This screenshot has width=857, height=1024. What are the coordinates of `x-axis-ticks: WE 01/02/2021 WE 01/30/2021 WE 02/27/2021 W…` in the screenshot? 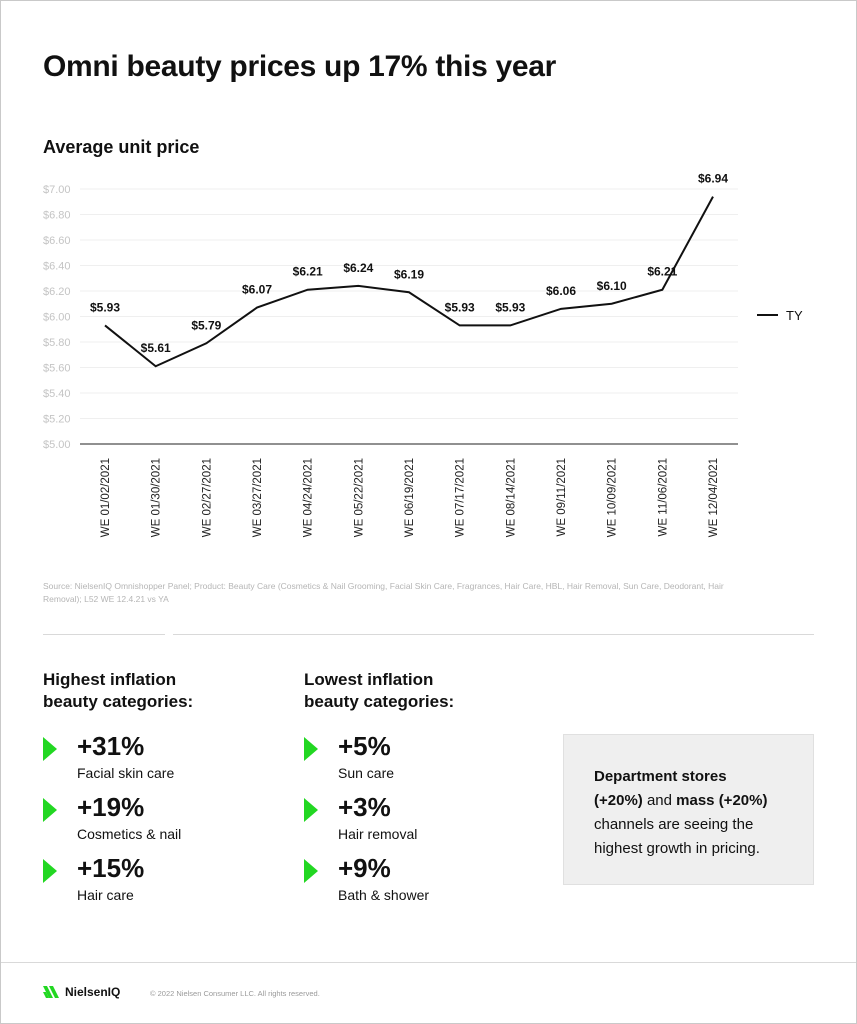 It's located at (410, 497).